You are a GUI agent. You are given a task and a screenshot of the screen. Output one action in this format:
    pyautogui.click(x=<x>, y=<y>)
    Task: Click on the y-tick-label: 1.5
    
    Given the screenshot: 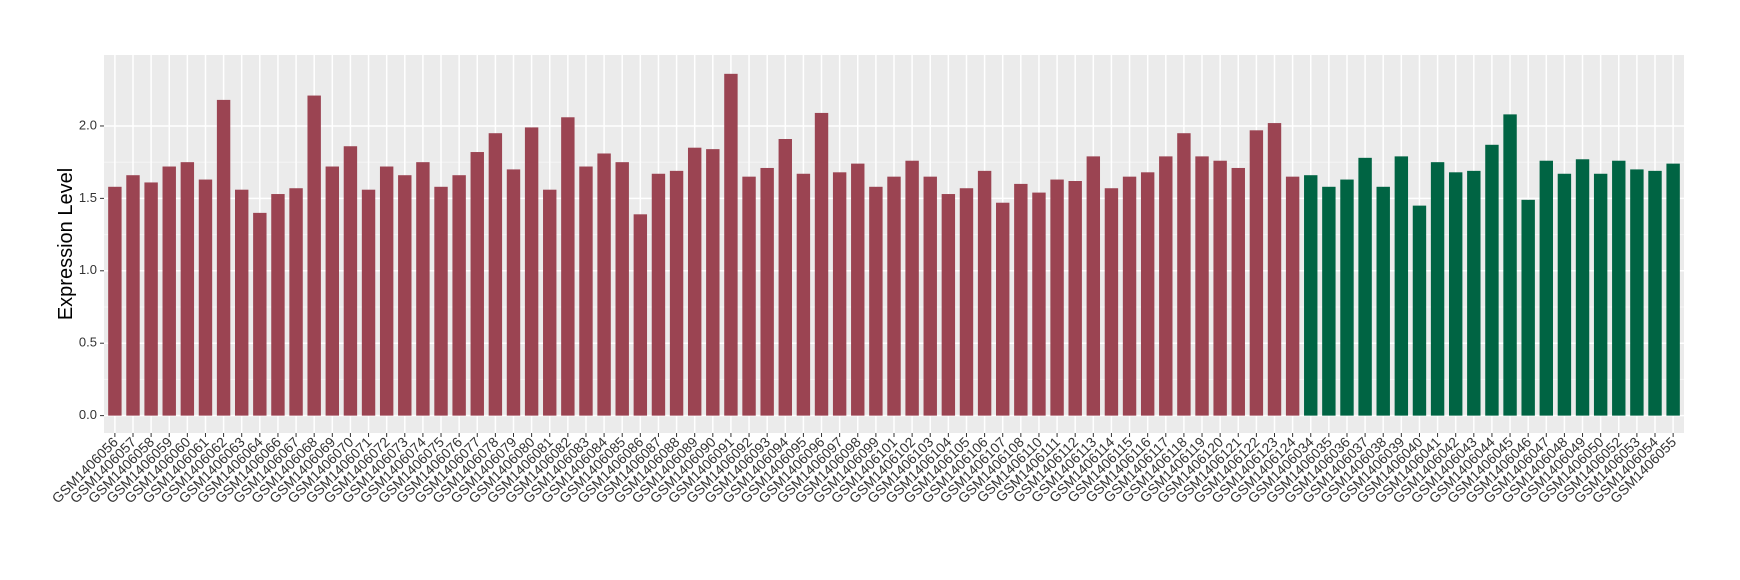 What is the action you would take?
    pyautogui.click(x=88, y=197)
    